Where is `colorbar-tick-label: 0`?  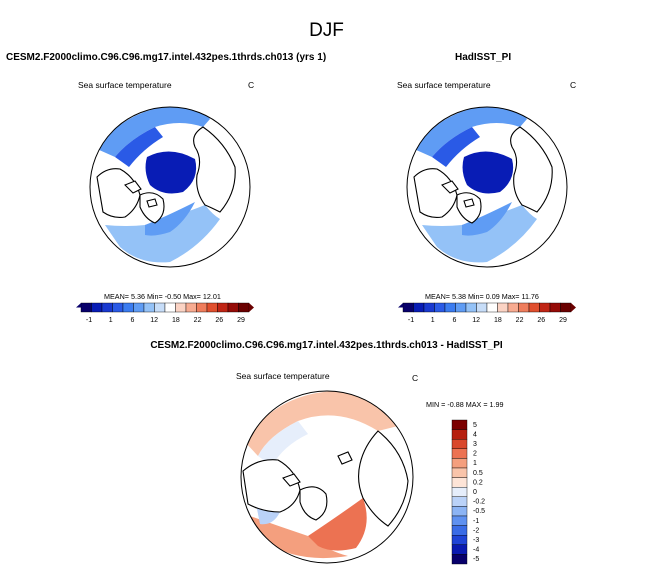
colorbar-tick-label: 0 is located at coordinates (475, 492).